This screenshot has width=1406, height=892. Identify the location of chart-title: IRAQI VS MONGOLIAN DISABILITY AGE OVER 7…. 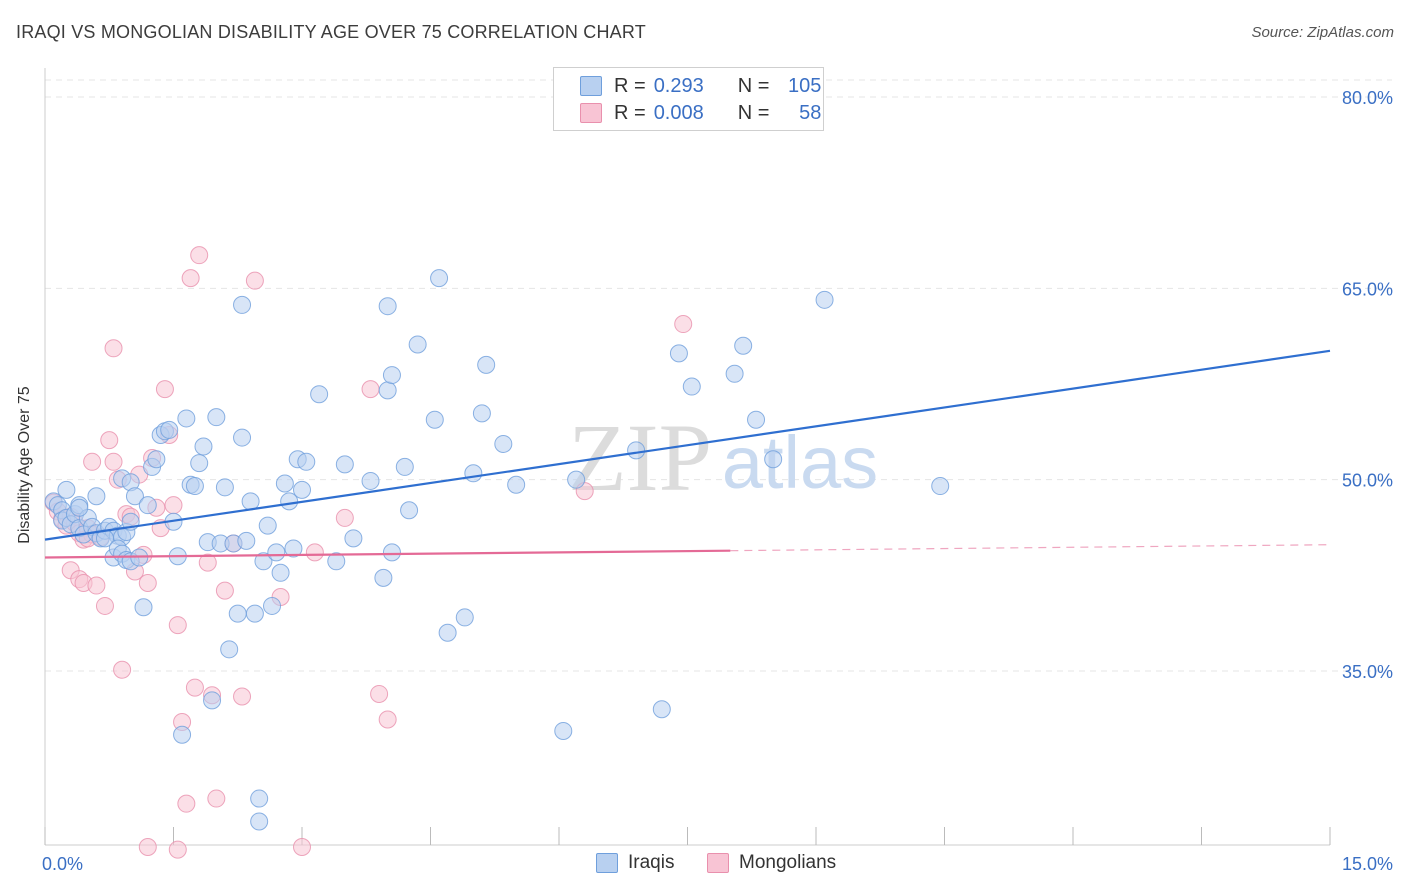
(331, 32).